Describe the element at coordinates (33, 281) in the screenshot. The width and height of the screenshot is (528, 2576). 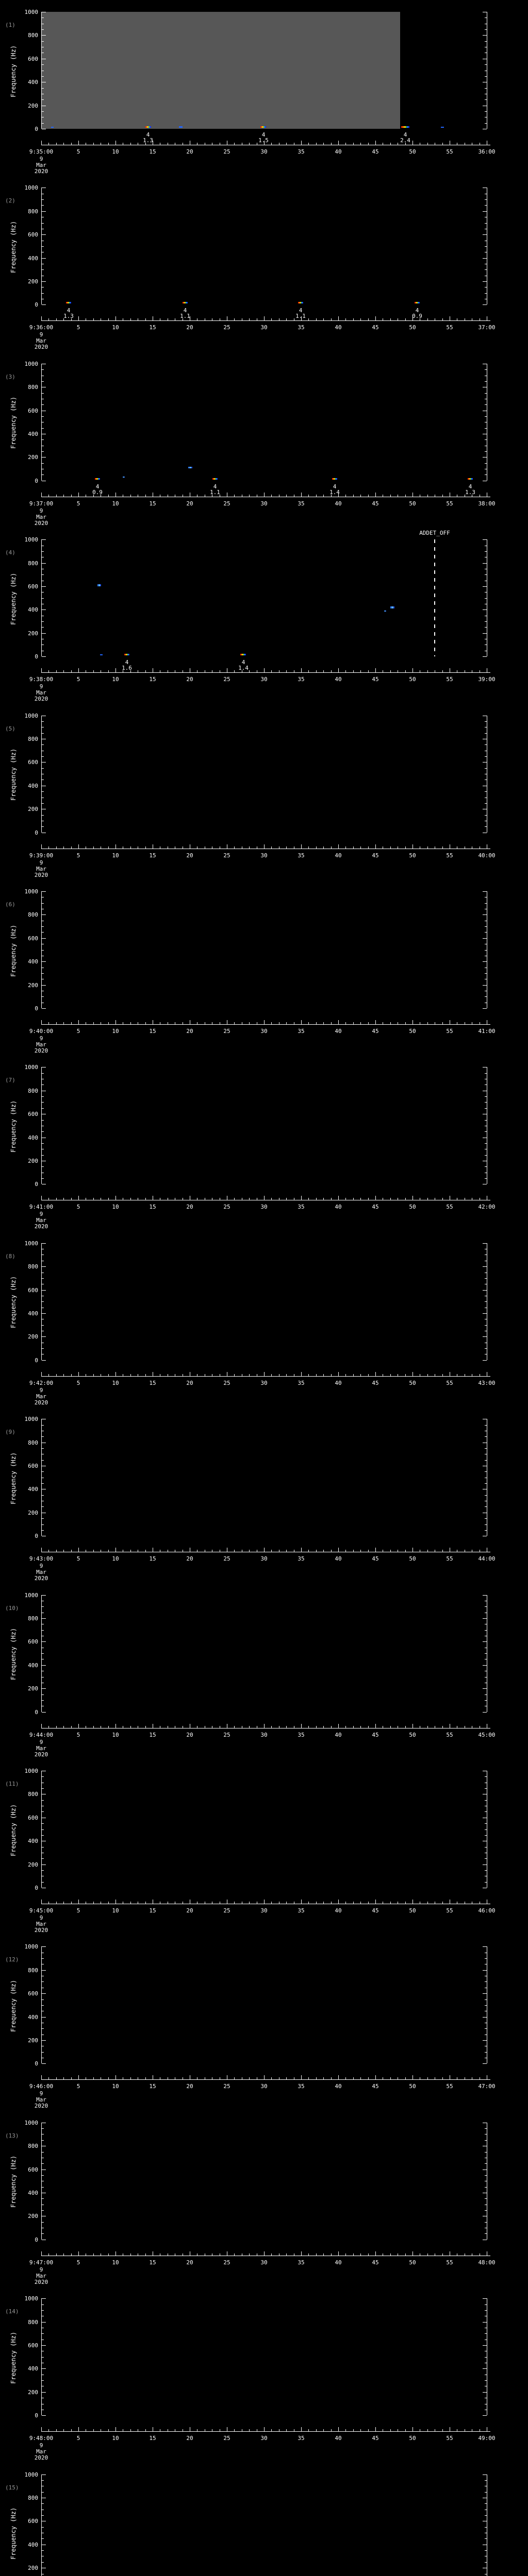
I see `y-tick-label: 200` at that location.